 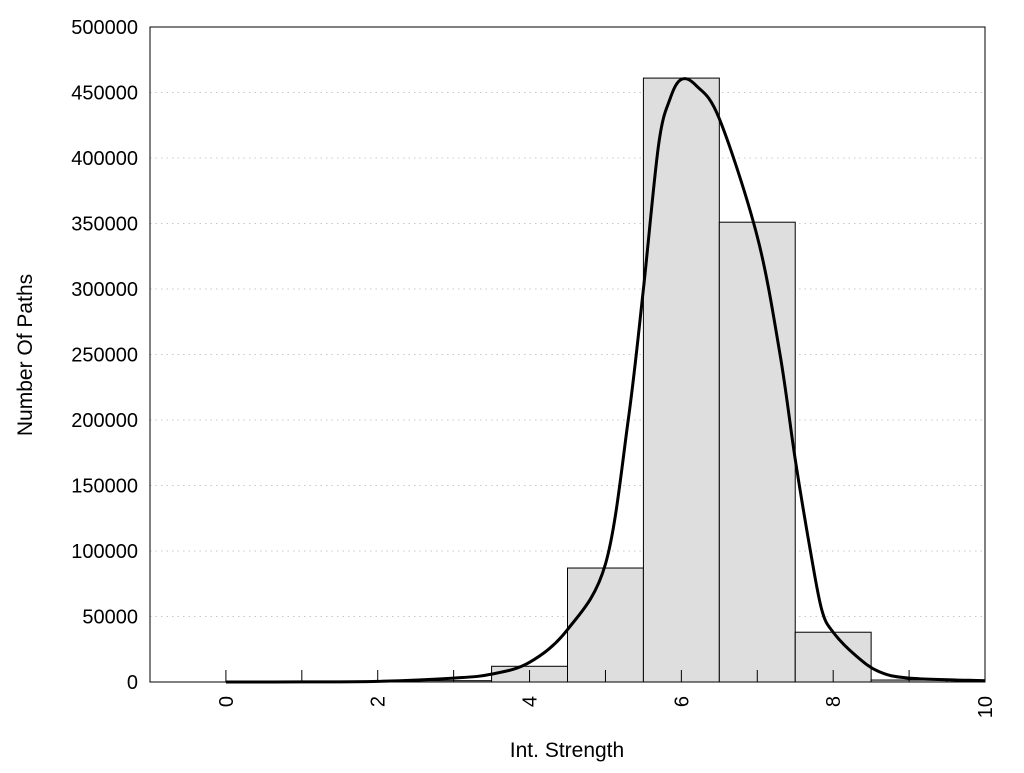 What do you see at coordinates (531, 701) in the screenshot?
I see `x-tick-label: 4` at bounding box center [531, 701].